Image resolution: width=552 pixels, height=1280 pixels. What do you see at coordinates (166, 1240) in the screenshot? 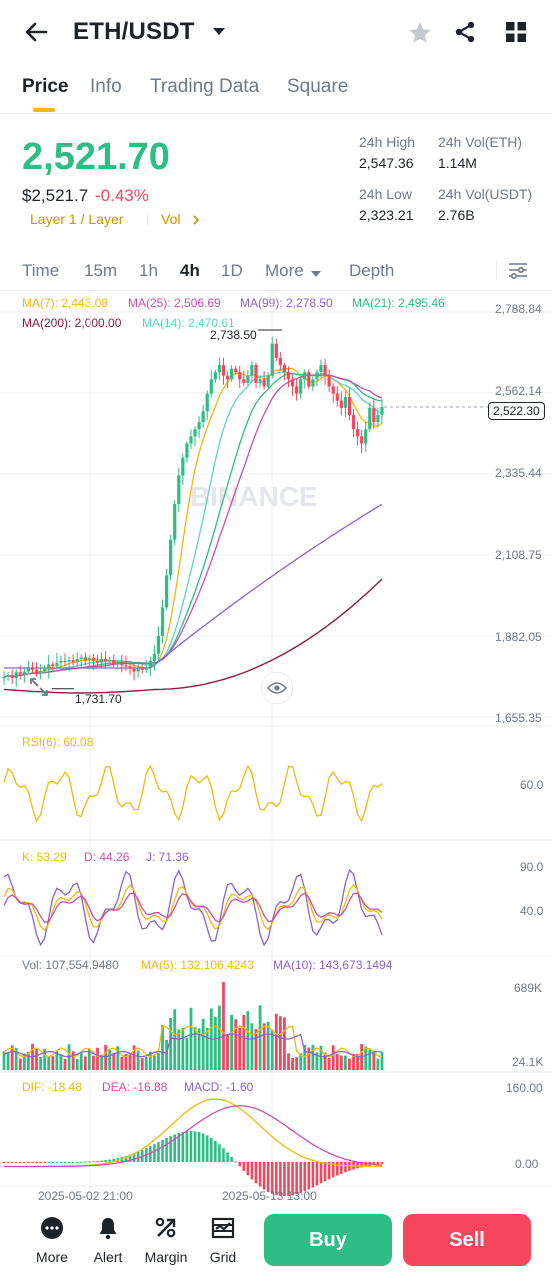
I see `nav-margin: Margin` at bounding box center [166, 1240].